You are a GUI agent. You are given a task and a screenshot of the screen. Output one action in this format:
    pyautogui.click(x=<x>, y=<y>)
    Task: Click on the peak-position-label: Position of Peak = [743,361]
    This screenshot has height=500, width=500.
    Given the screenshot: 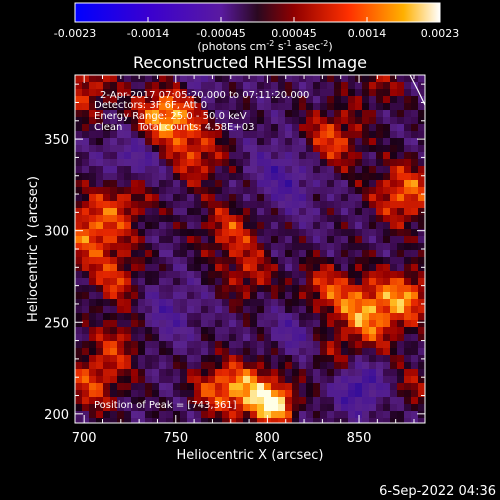 What is the action you would take?
    pyautogui.click(x=165, y=405)
    